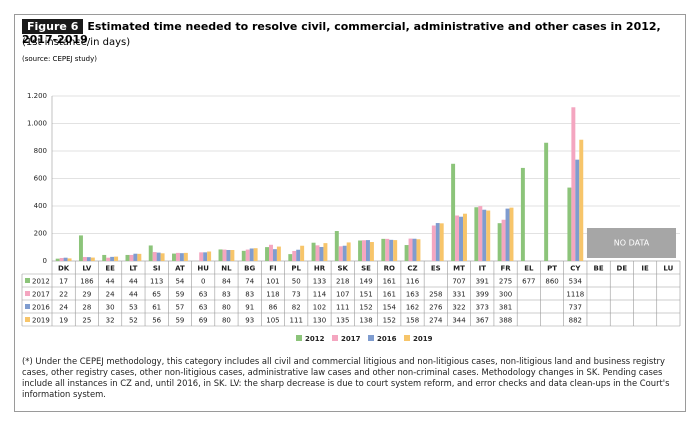  Describe the element at coordinates (133, 269) in the screenshot. I see `x-tick-label: LT` at that location.